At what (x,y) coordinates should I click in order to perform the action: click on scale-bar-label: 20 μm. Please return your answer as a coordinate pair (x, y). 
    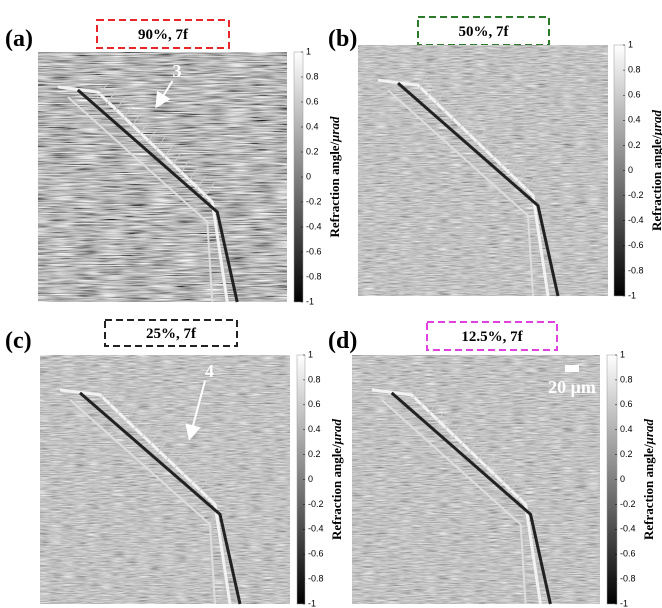
    Looking at the image, I should click on (572, 387).